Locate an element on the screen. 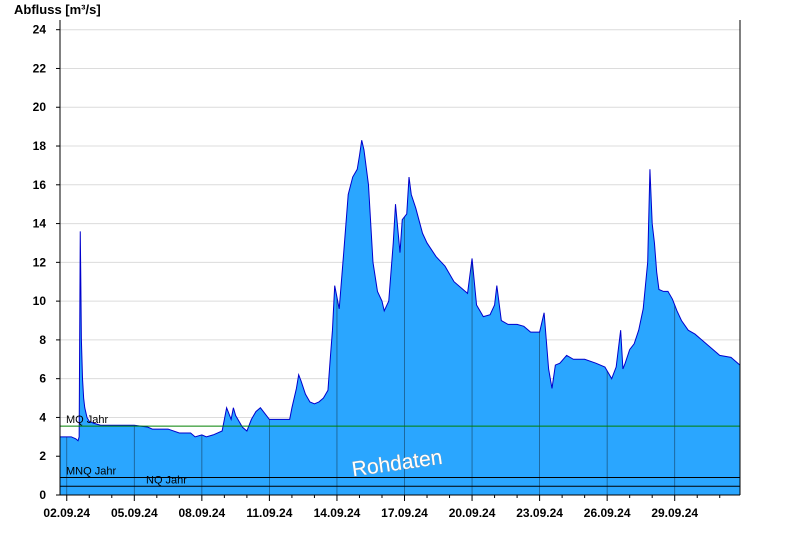 The image size is (800, 550). y-tick-label: 2 is located at coordinates (42, 456).